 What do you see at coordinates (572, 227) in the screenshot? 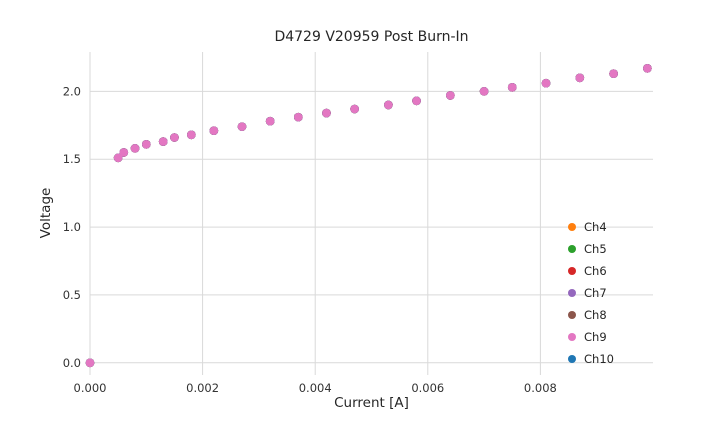
I see `legend-marker-ch4` at bounding box center [572, 227].